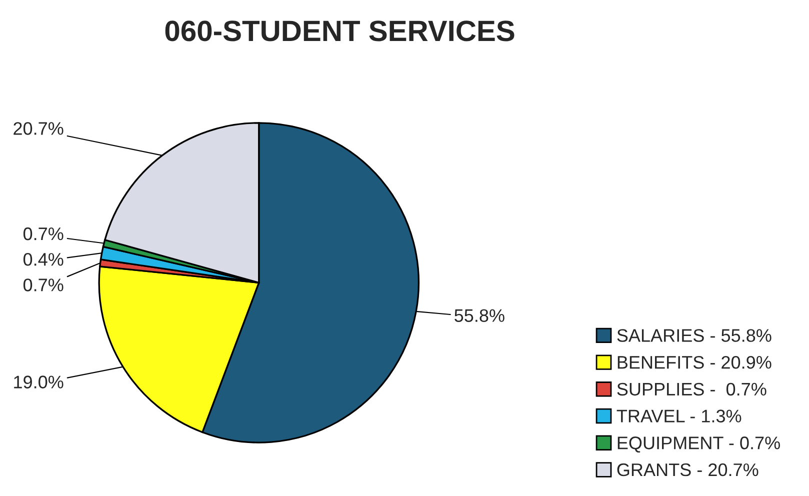  Describe the element at coordinates (39, 128) in the screenshot. I see `text: 20.7%` at that location.